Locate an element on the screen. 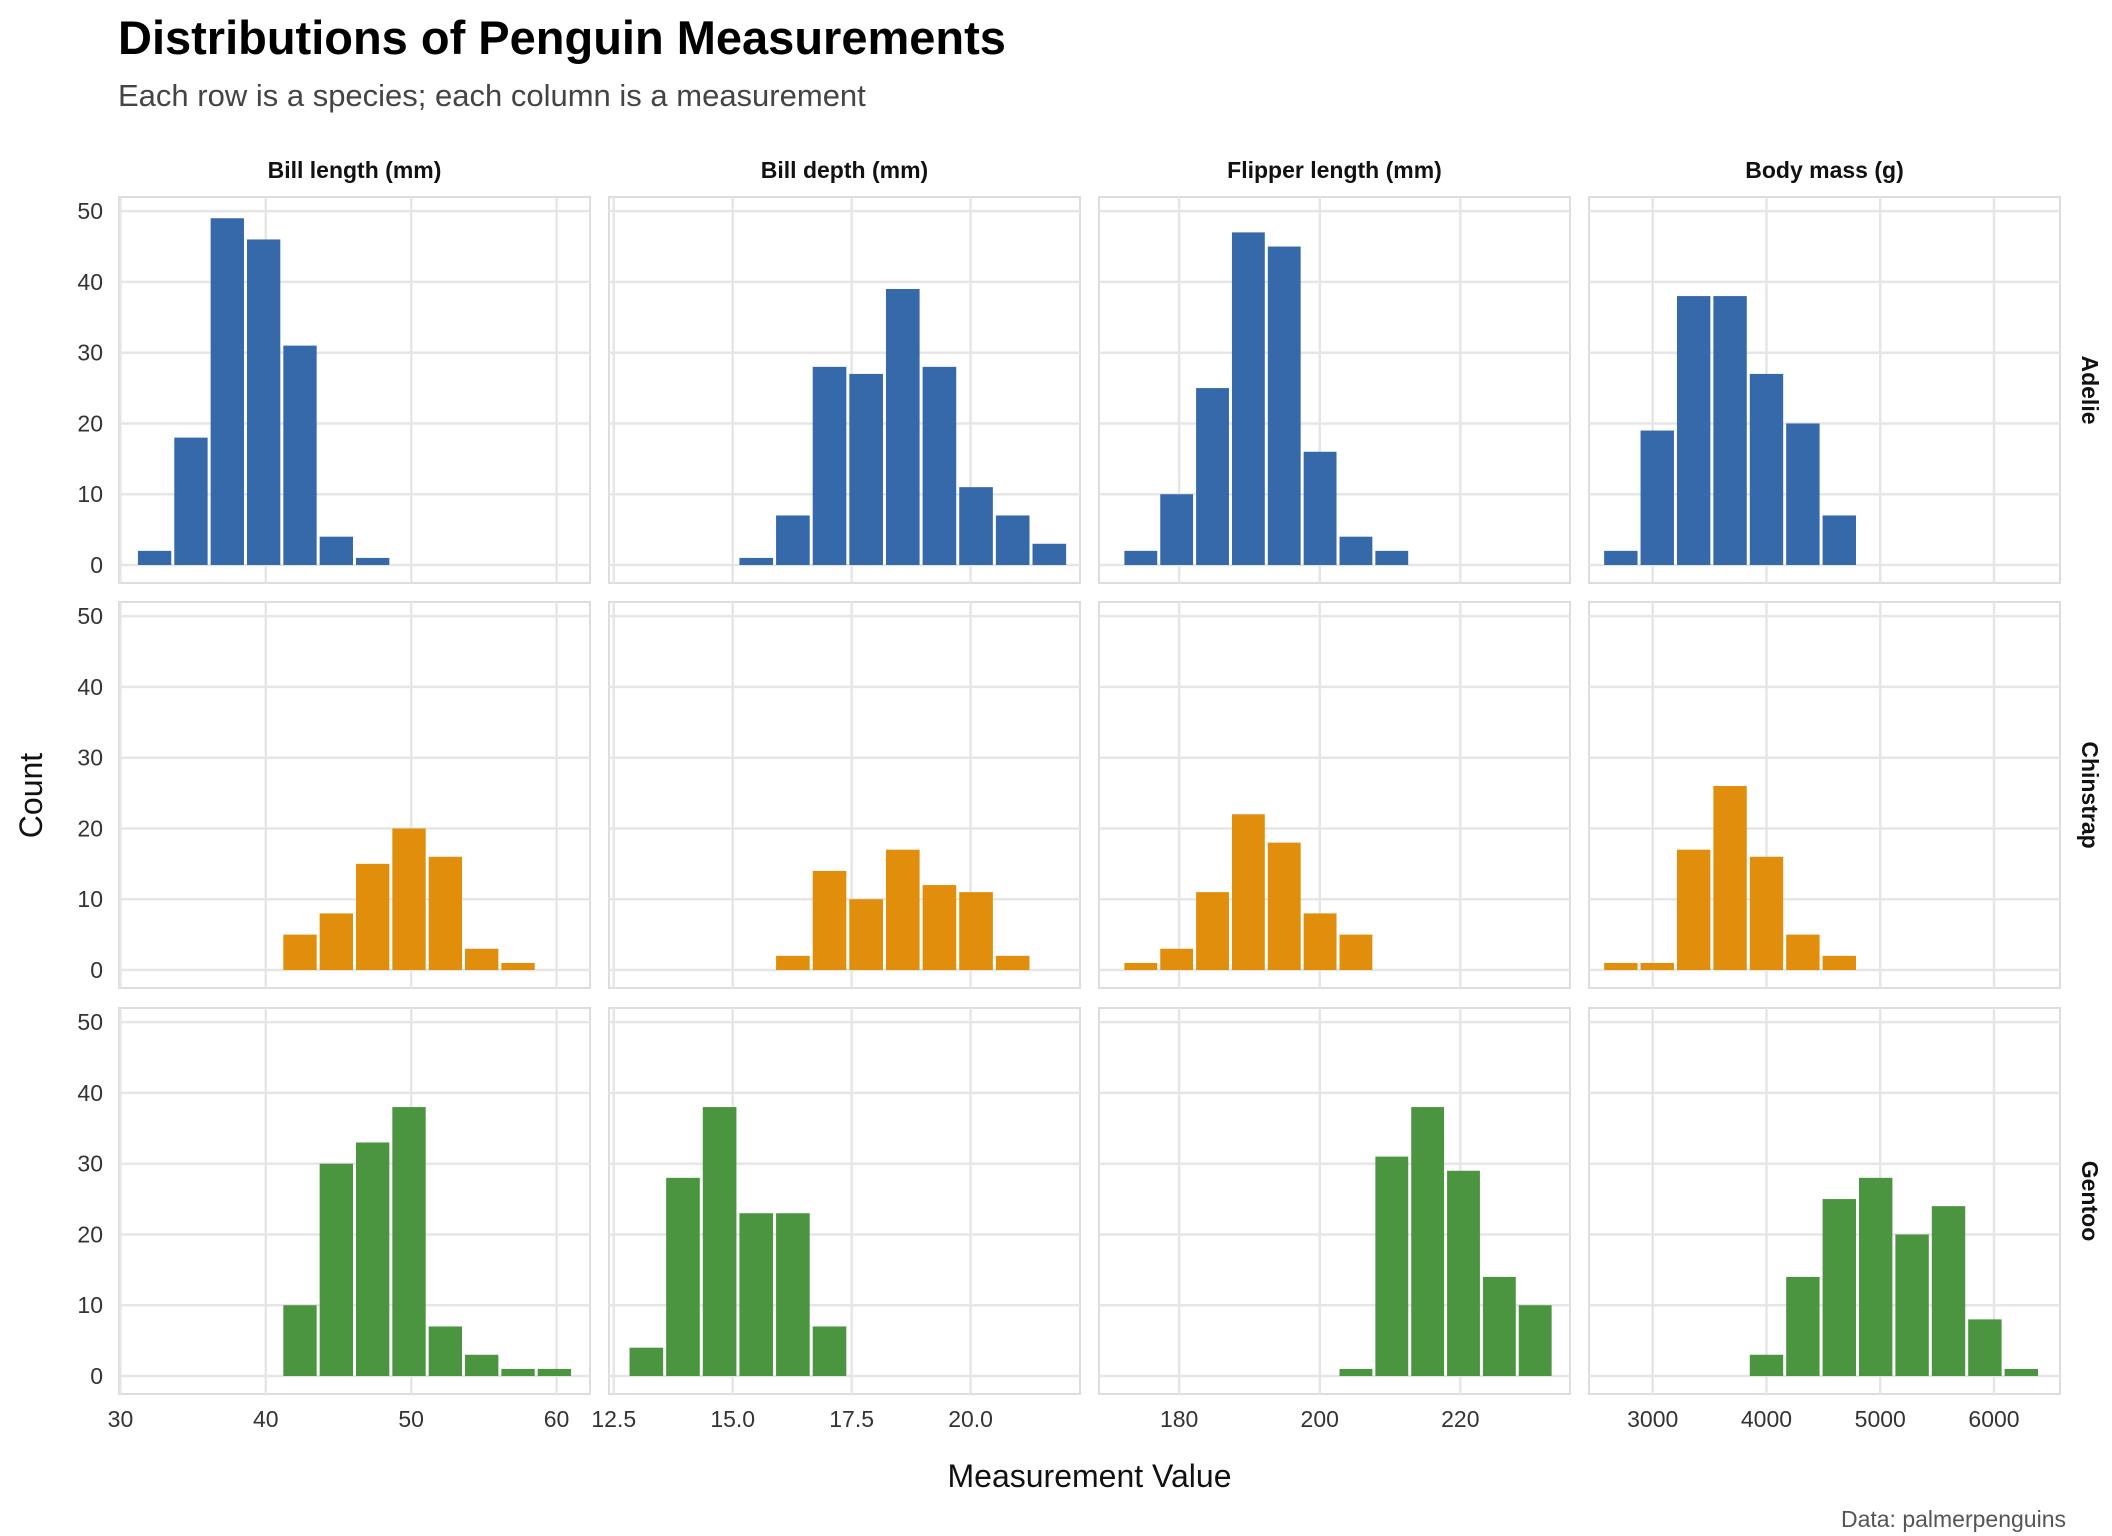 The height and width of the screenshot is (1536, 2112). panel-adelie-body-mass-g-border is located at coordinates (1824, 390).